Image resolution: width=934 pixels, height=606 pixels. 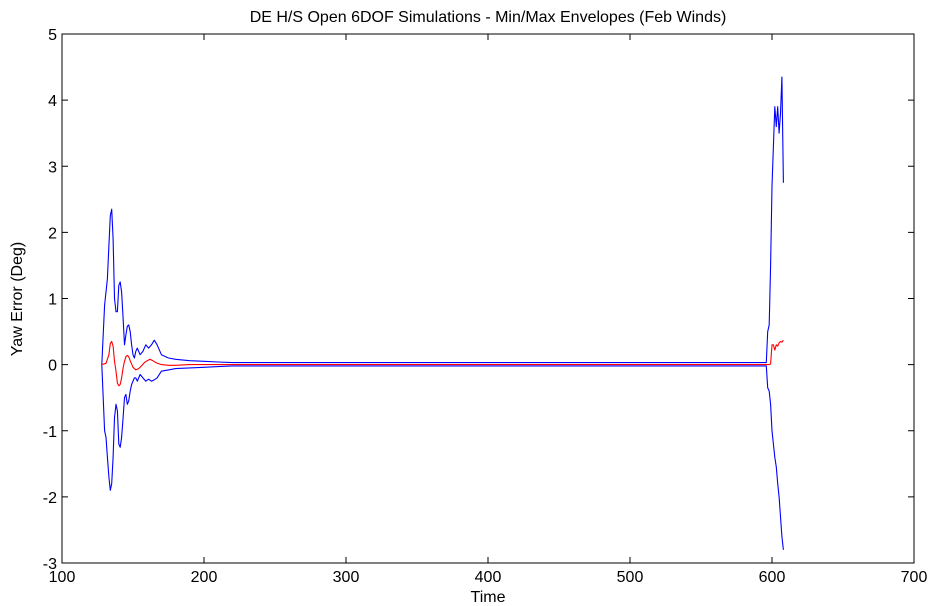 I want to click on y-tick-label: 0, so click(x=52, y=366).